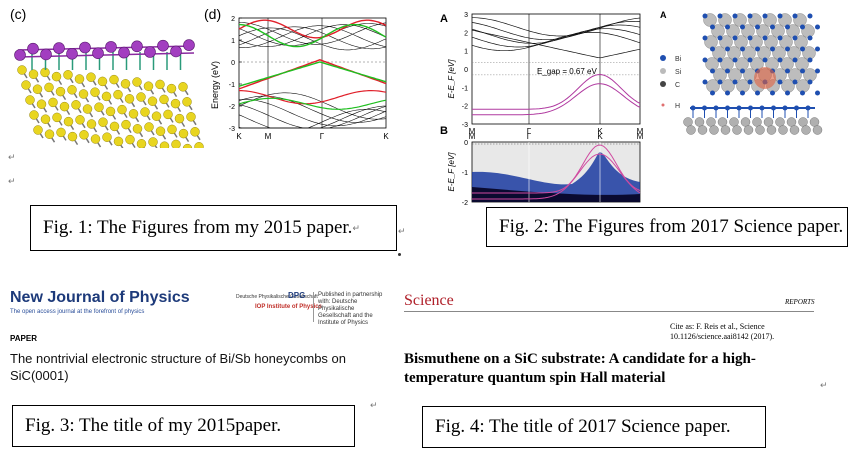 Image resolution: width=850 pixels, height=452 pixels. Describe the element at coordinates (556, 99) in the screenshot. I see `band-magenta` at that location.